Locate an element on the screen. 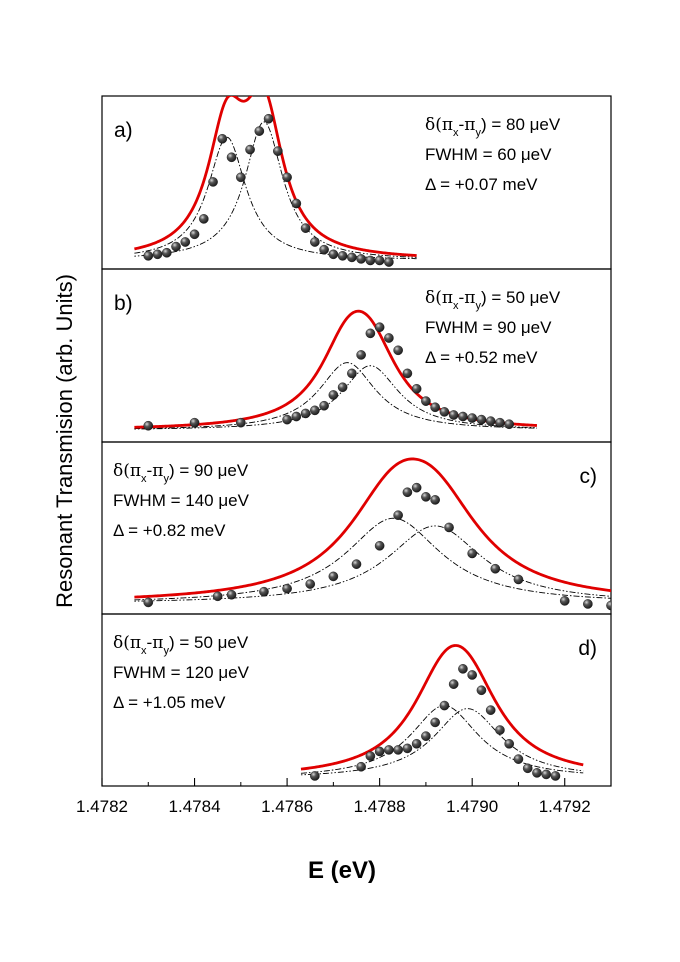 This screenshot has height=962, width=680. delta-annotation: Δ = +0.52 meV is located at coordinates (481, 357).